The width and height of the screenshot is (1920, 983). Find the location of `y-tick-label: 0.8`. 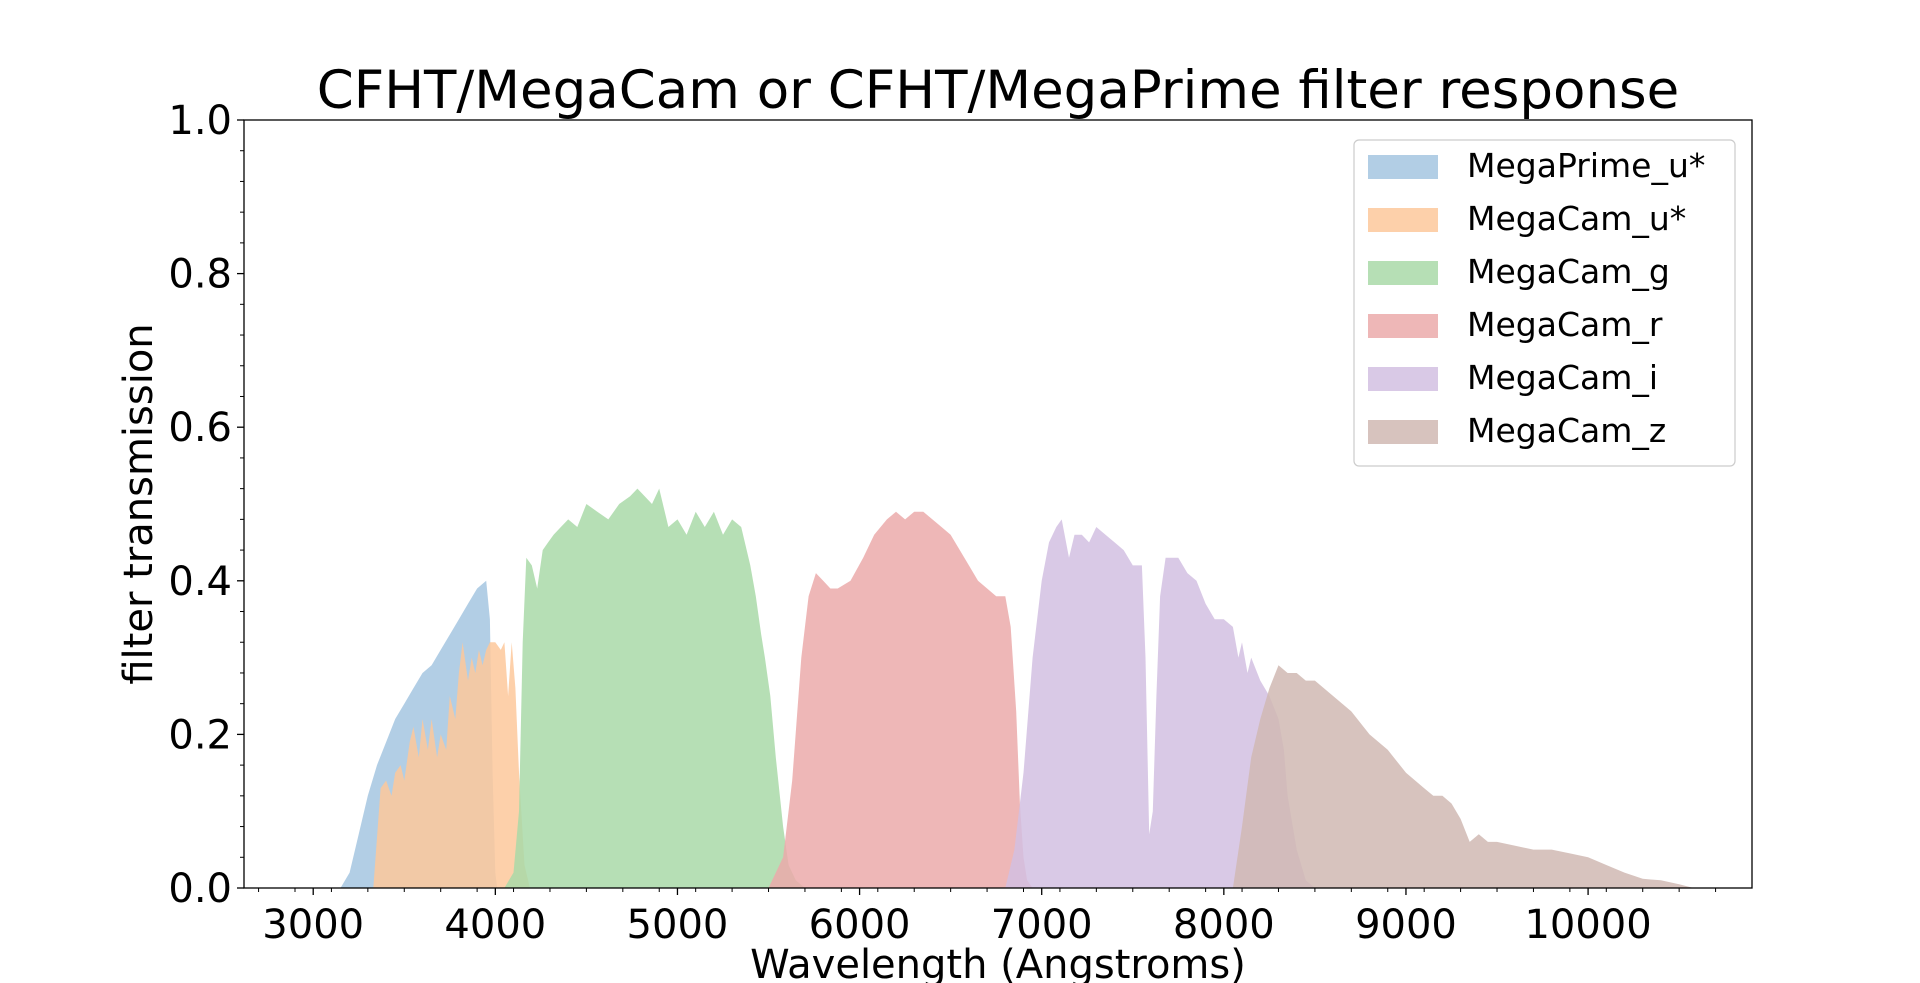

y-tick-label: 0.8 is located at coordinates (200, 275).